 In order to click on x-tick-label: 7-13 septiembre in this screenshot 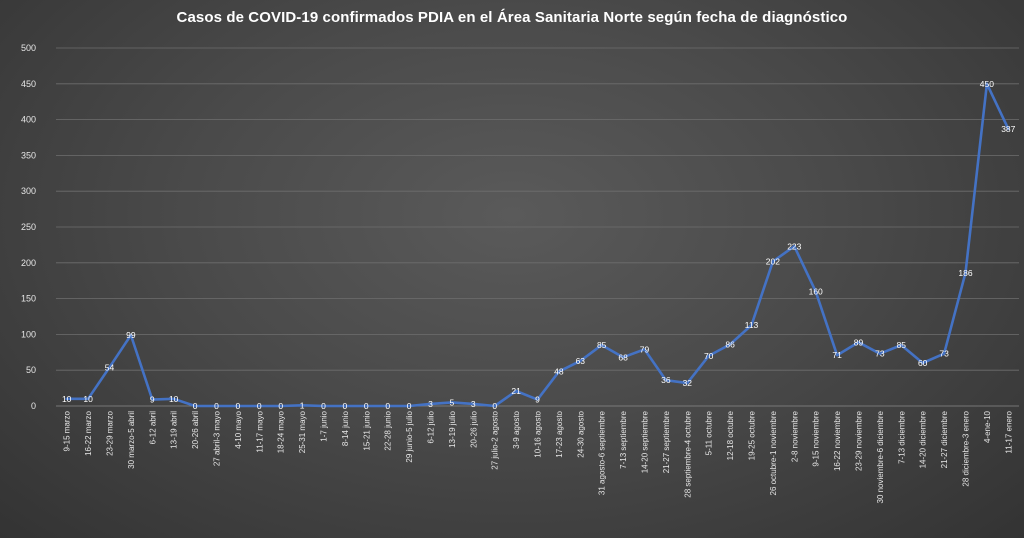, I will do `click(623, 439)`.